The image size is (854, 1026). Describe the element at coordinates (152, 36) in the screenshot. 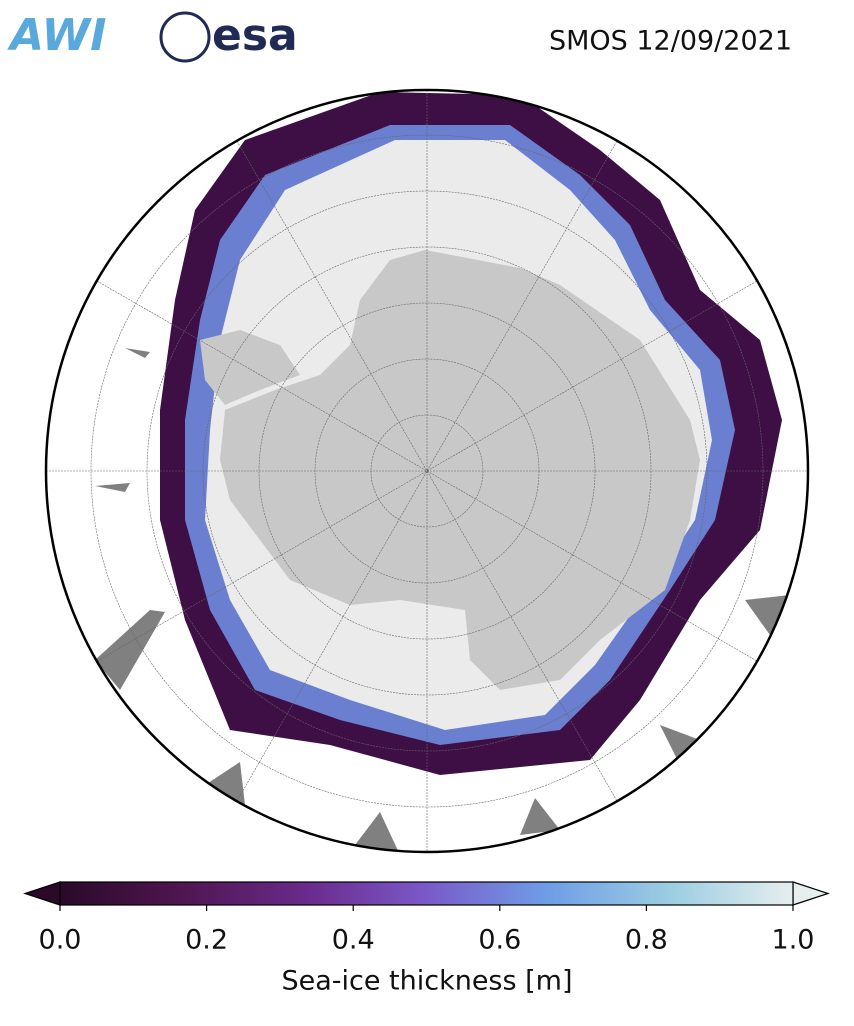

I see `logos: AWI esa` at that location.